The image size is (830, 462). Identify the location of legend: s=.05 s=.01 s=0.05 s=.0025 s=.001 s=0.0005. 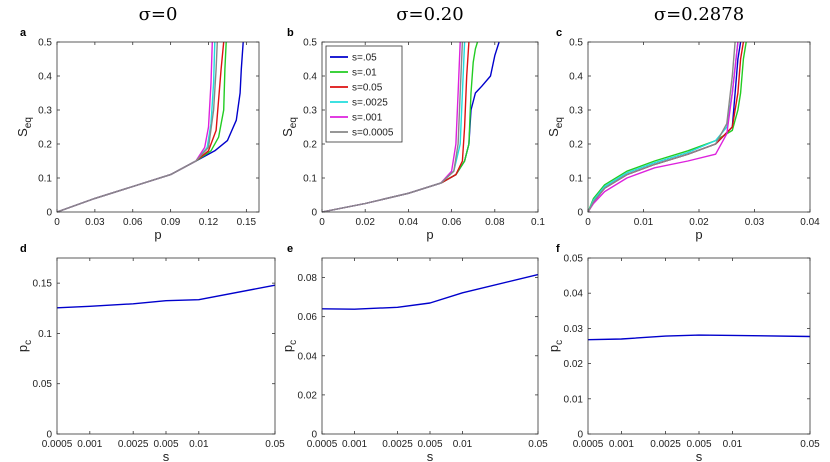
(364, 94).